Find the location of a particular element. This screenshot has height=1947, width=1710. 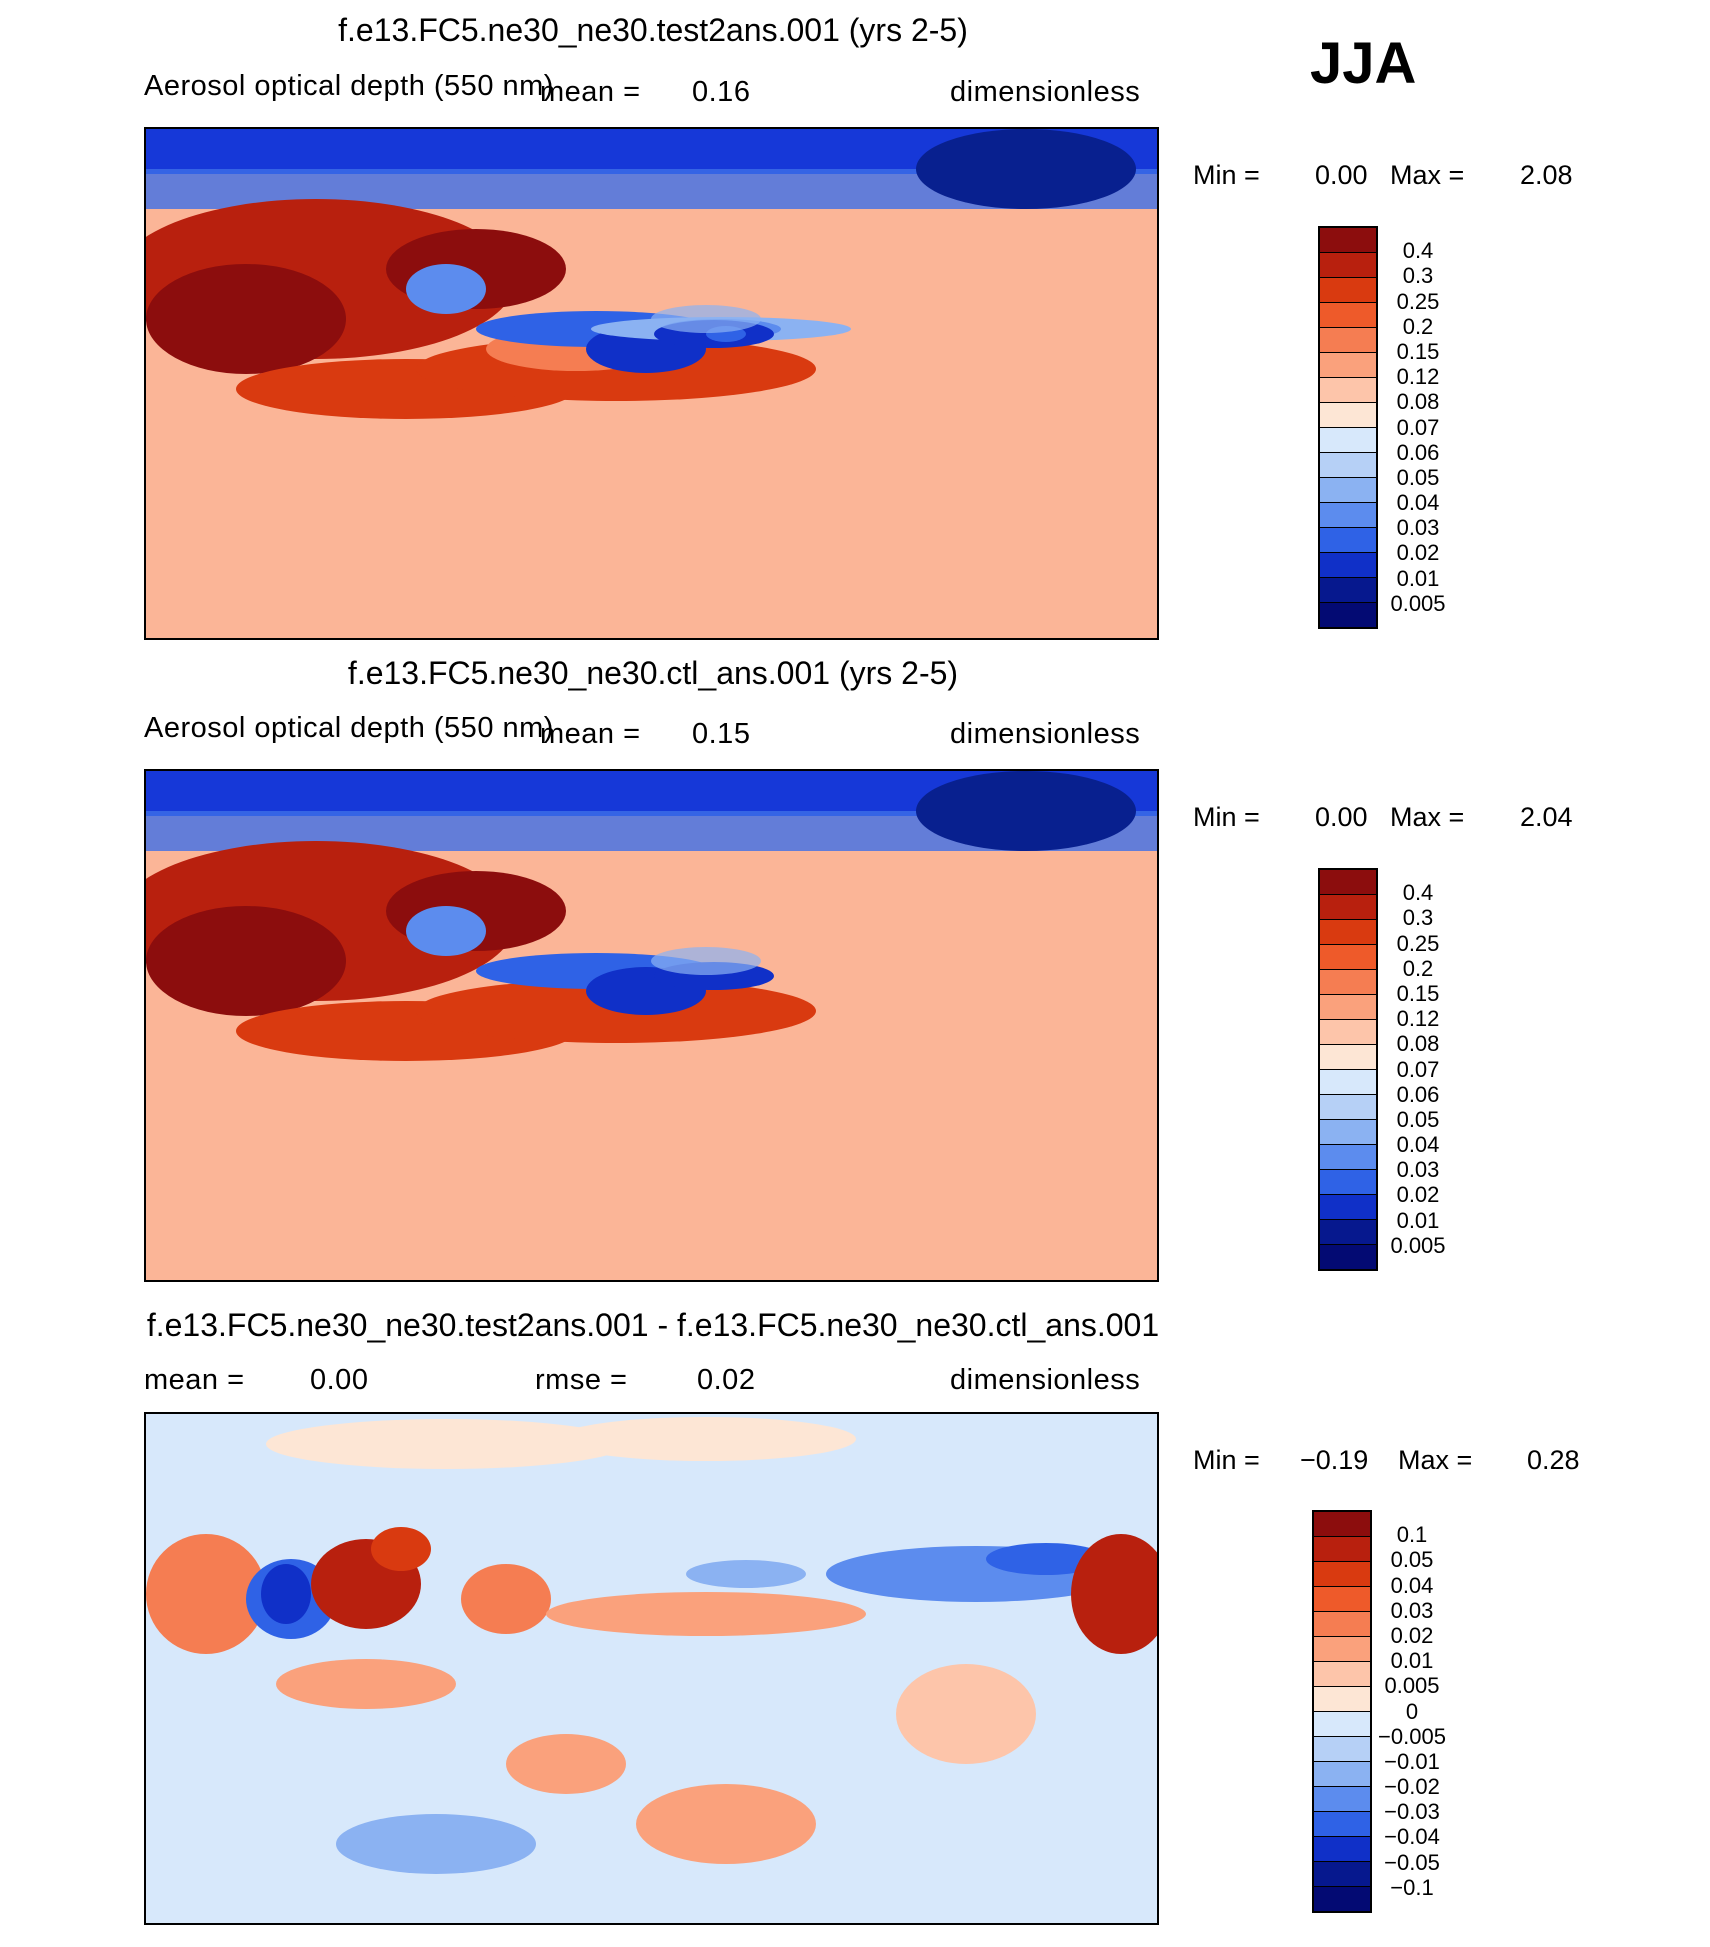

colorbar-tick-label: 0.1 is located at coordinates (1412, 1535).